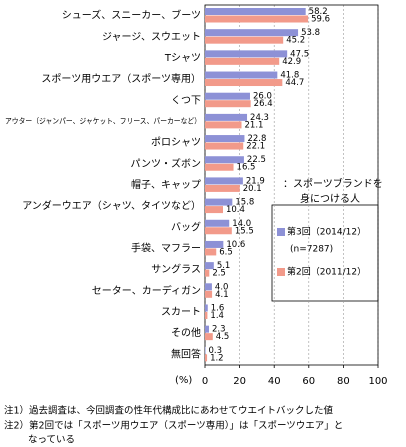 This screenshot has width=406, height=447. What do you see at coordinates (181, 312) in the screenshot?
I see `category-label: スカート` at bounding box center [181, 312].